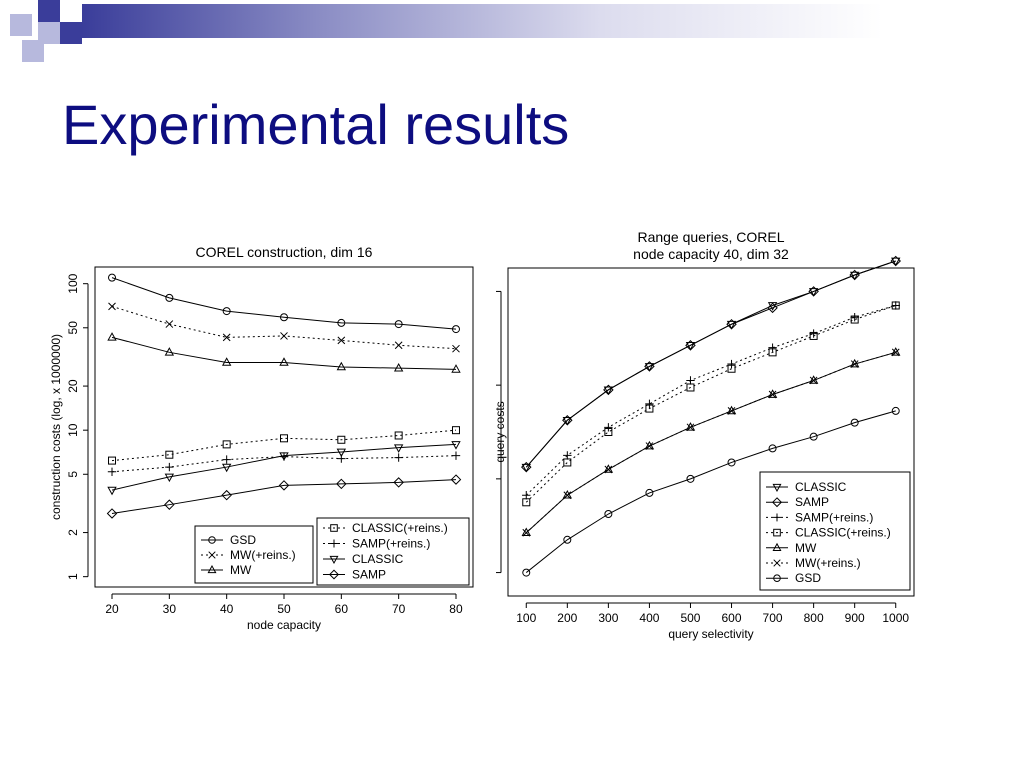 Image resolution: width=1024 pixels, height=768 pixels. I want to click on legend: CLASSIC(+reins.) SAMP(+reins.)CLASSIC SAMP, so click(393, 551).